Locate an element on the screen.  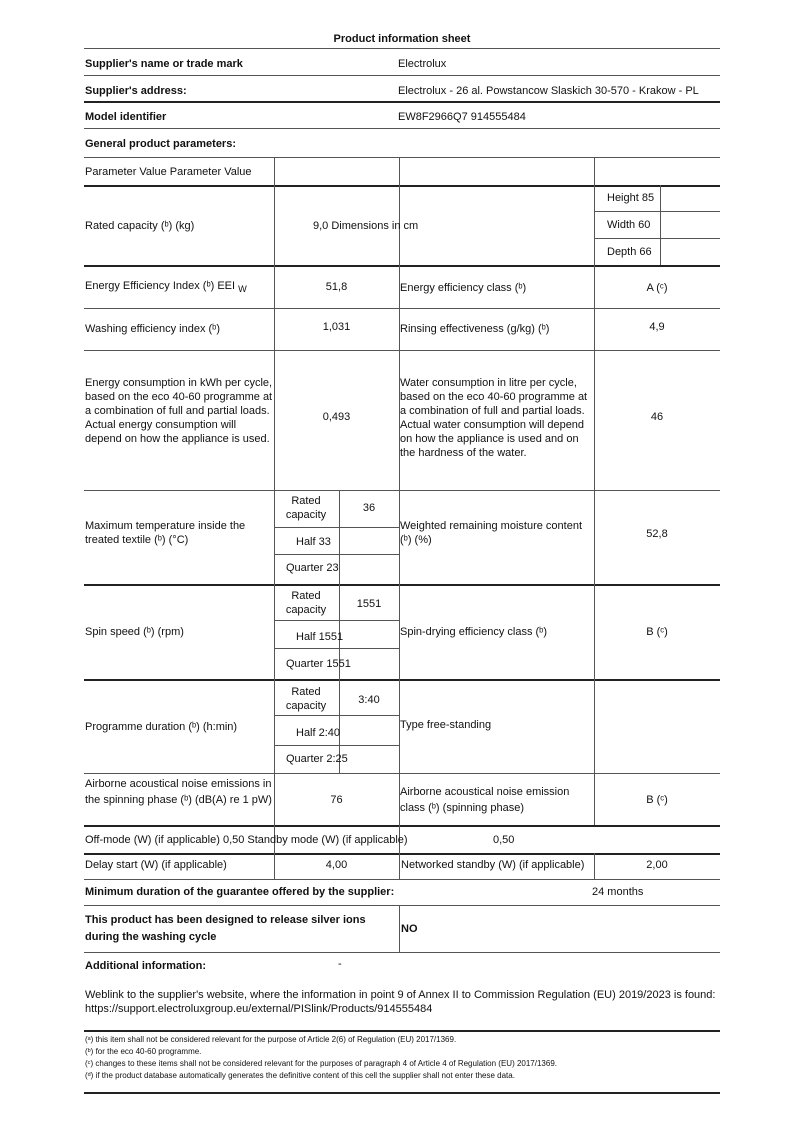
eei-value: 51,8 is located at coordinates (336, 287).